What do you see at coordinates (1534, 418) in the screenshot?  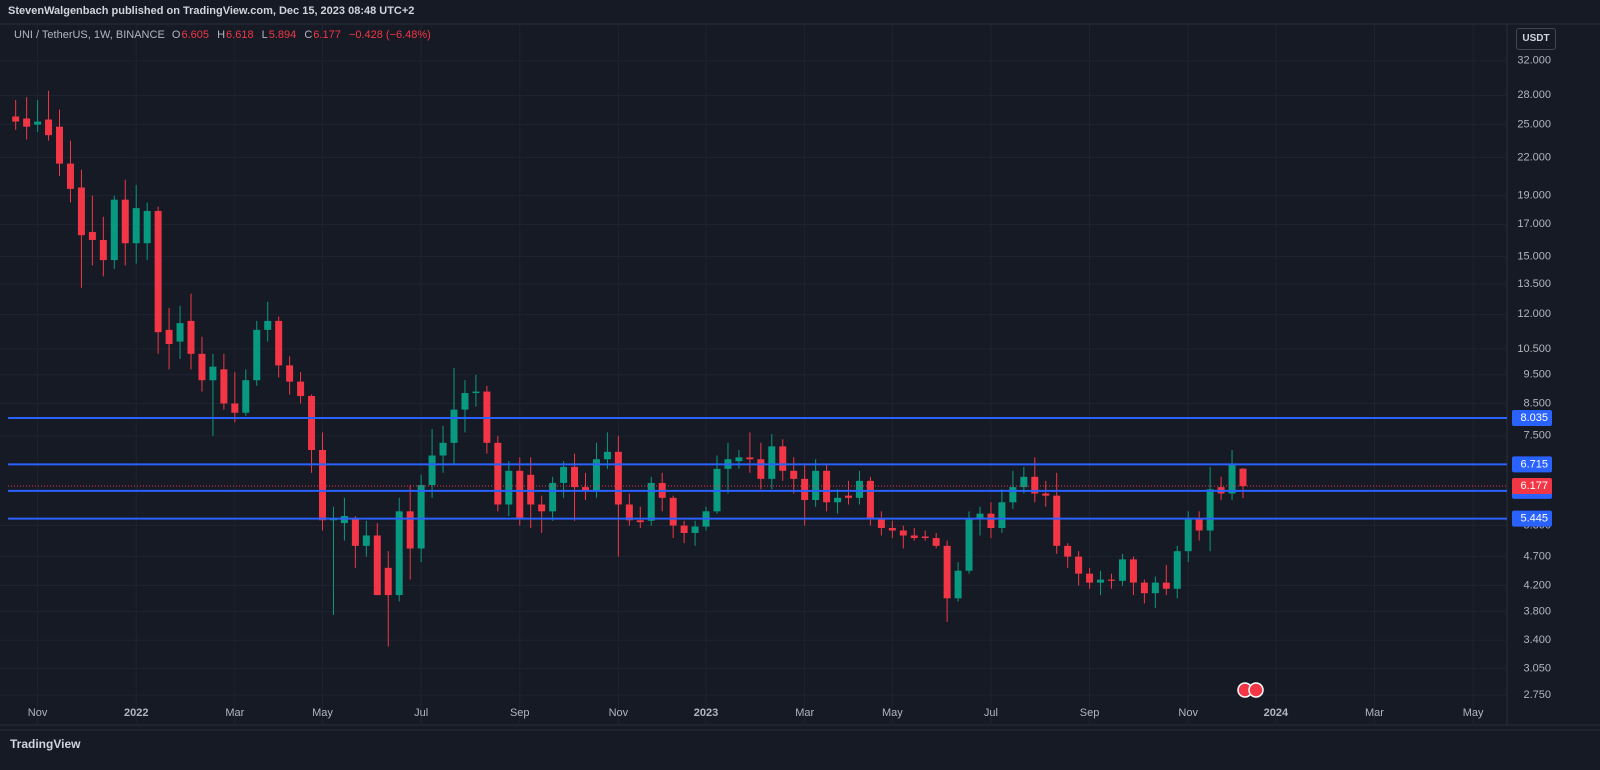 I see `level-label: 8.035` at bounding box center [1534, 418].